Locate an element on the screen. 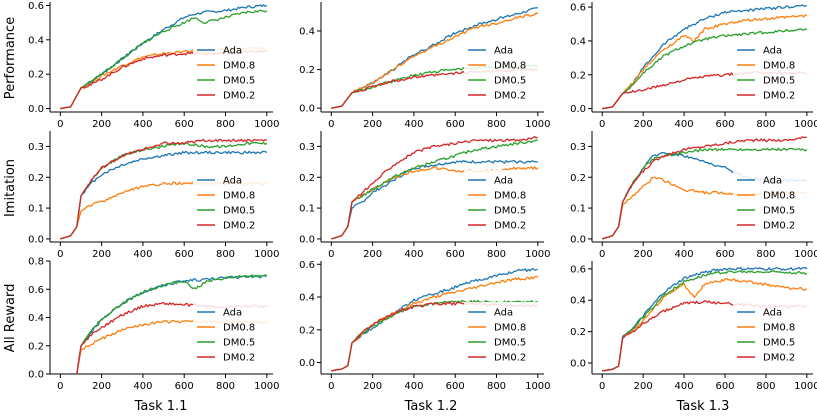 Image resolution: width=817 pixels, height=416 pixels. row-label-1: Imitation is located at coordinates (10, 188).